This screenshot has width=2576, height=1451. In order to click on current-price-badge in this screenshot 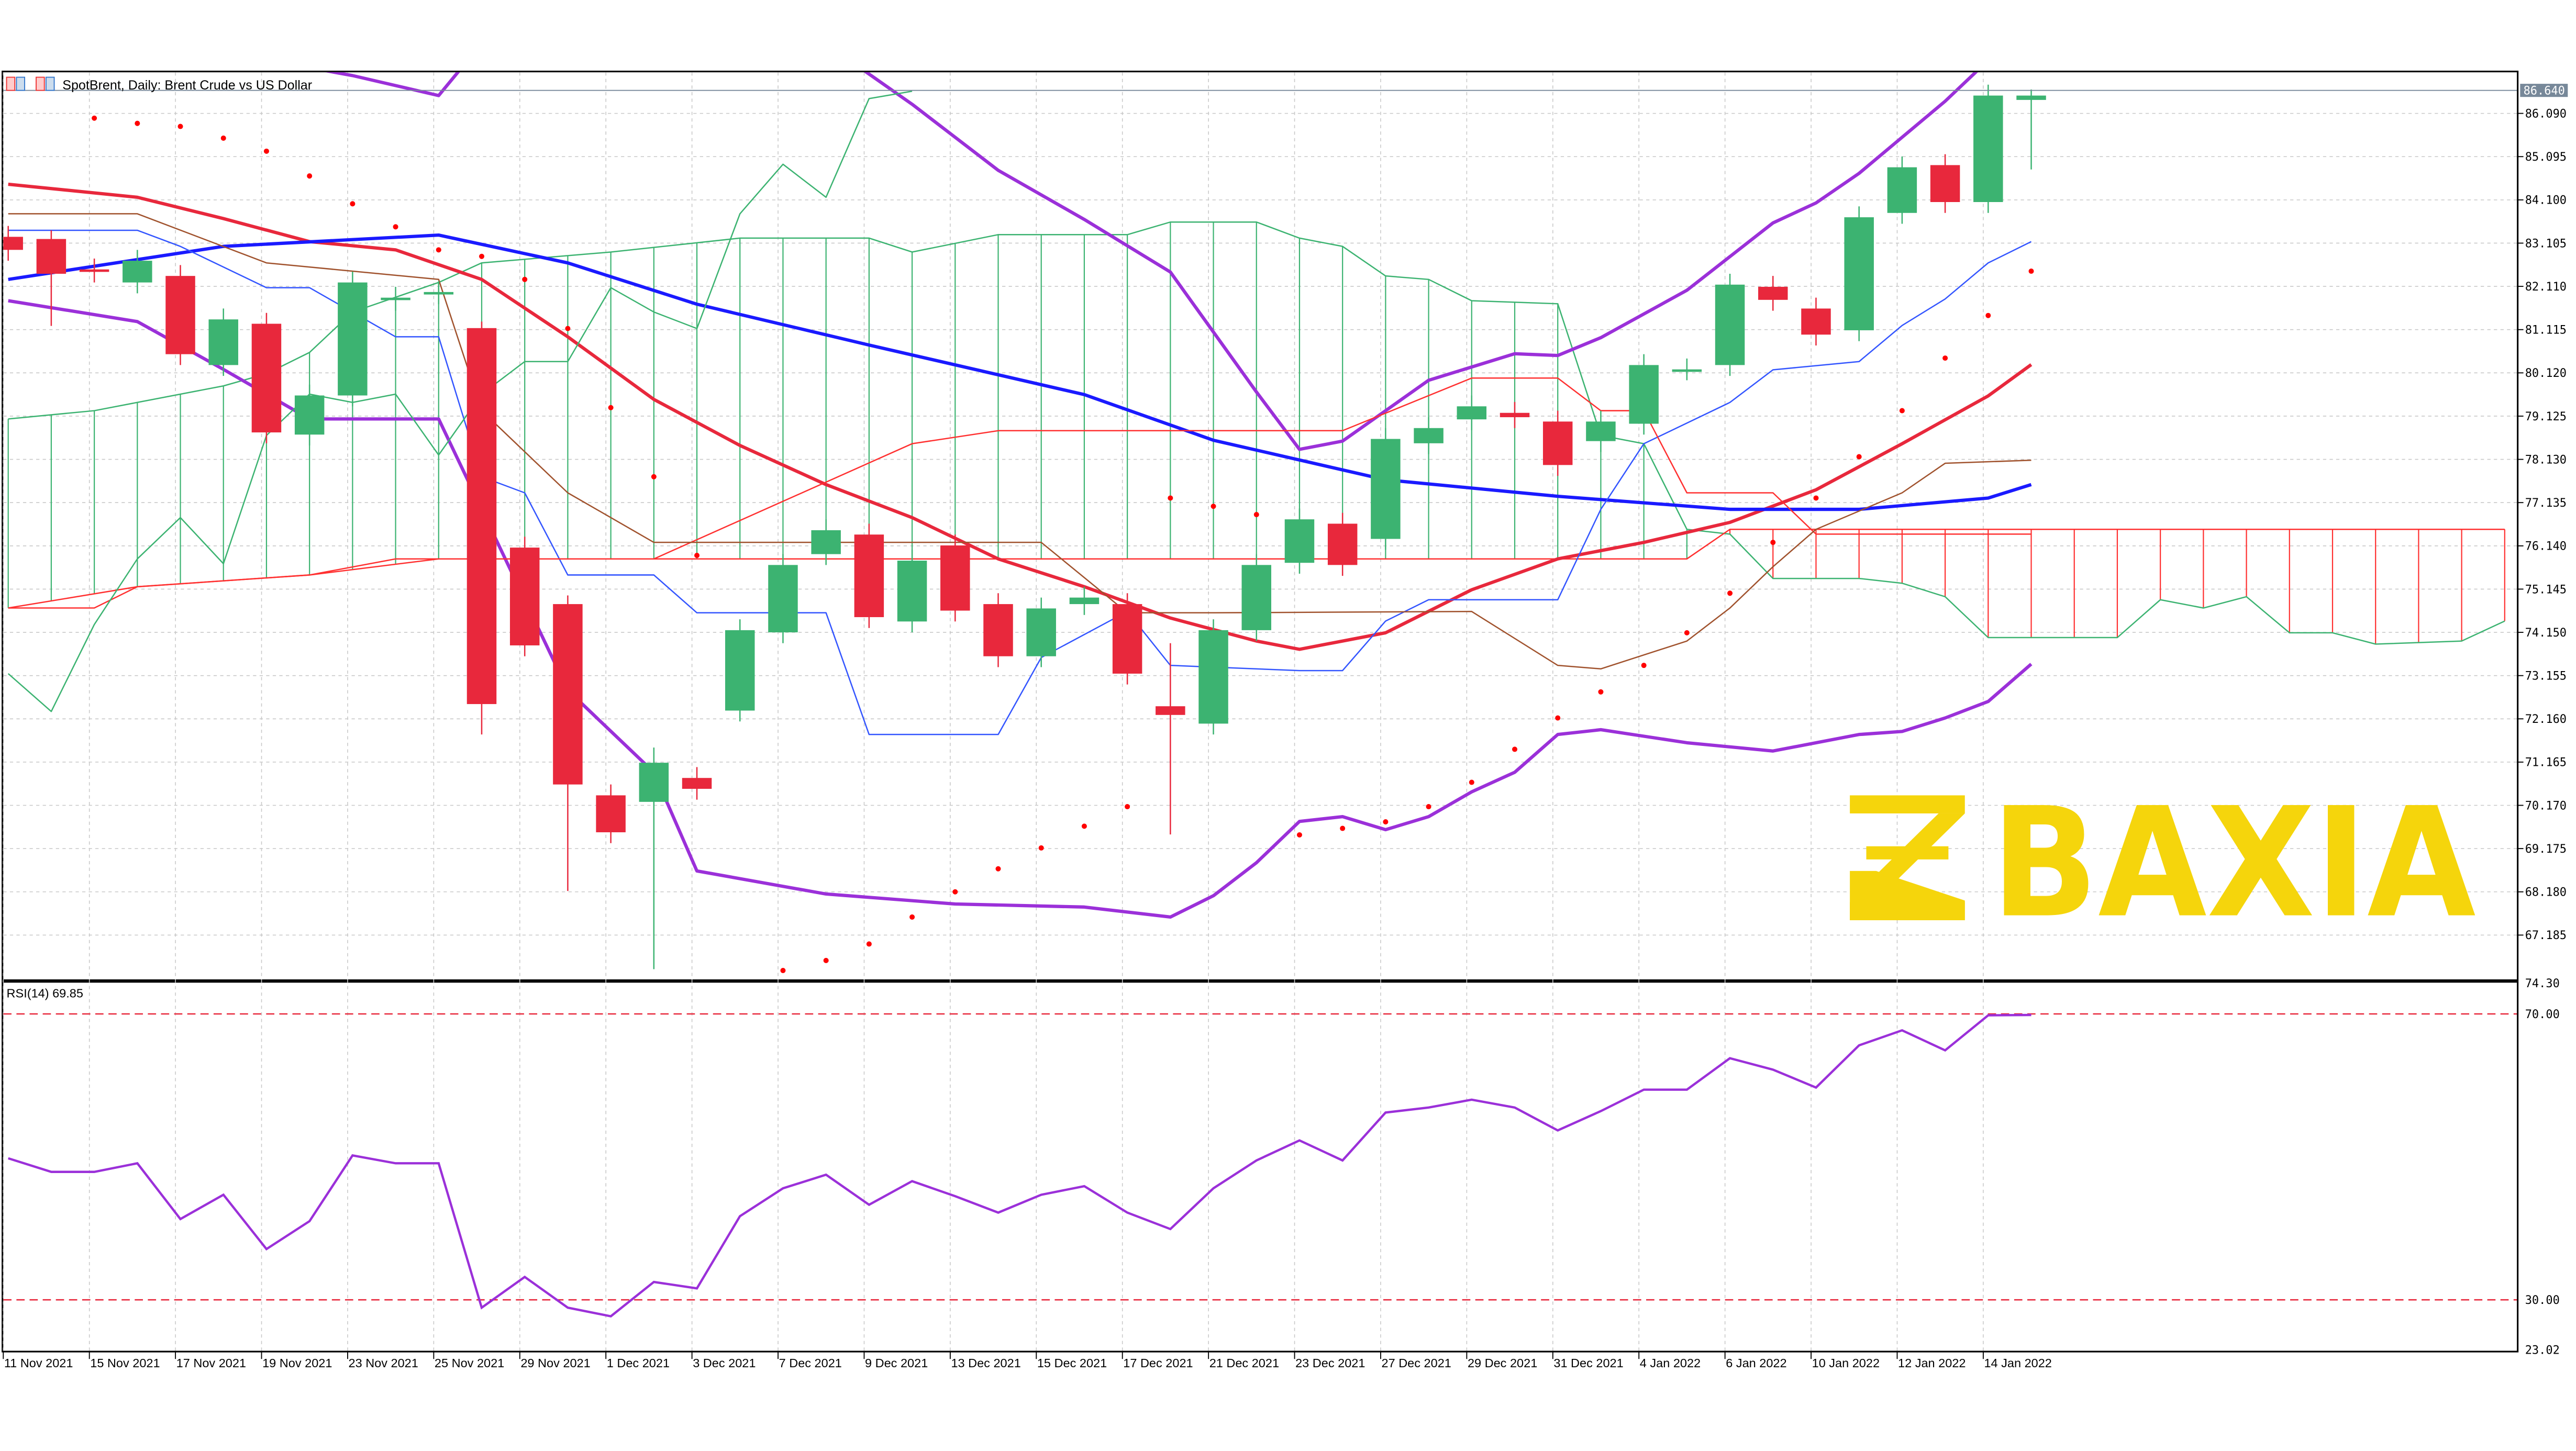, I will do `click(2544, 90)`.